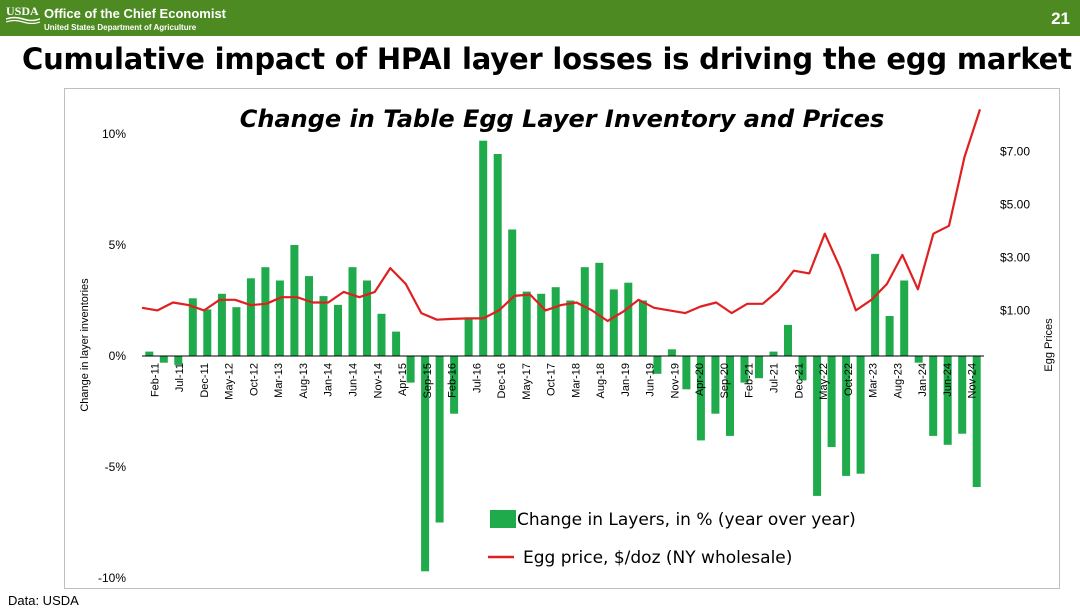 The width and height of the screenshot is (1080, 608). Describe the element at coordinates (1049, 345) in the screenshot. I see `y2-axis-label: Egg Prices` at that location.